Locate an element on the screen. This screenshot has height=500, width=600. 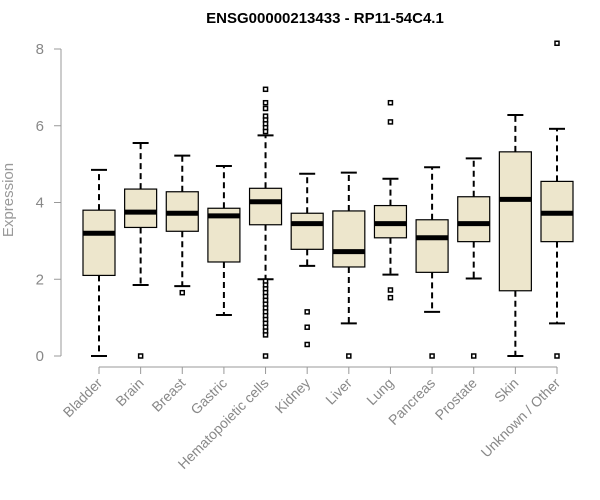
y-tick-label: 0 is located at coordinates (40, 356).